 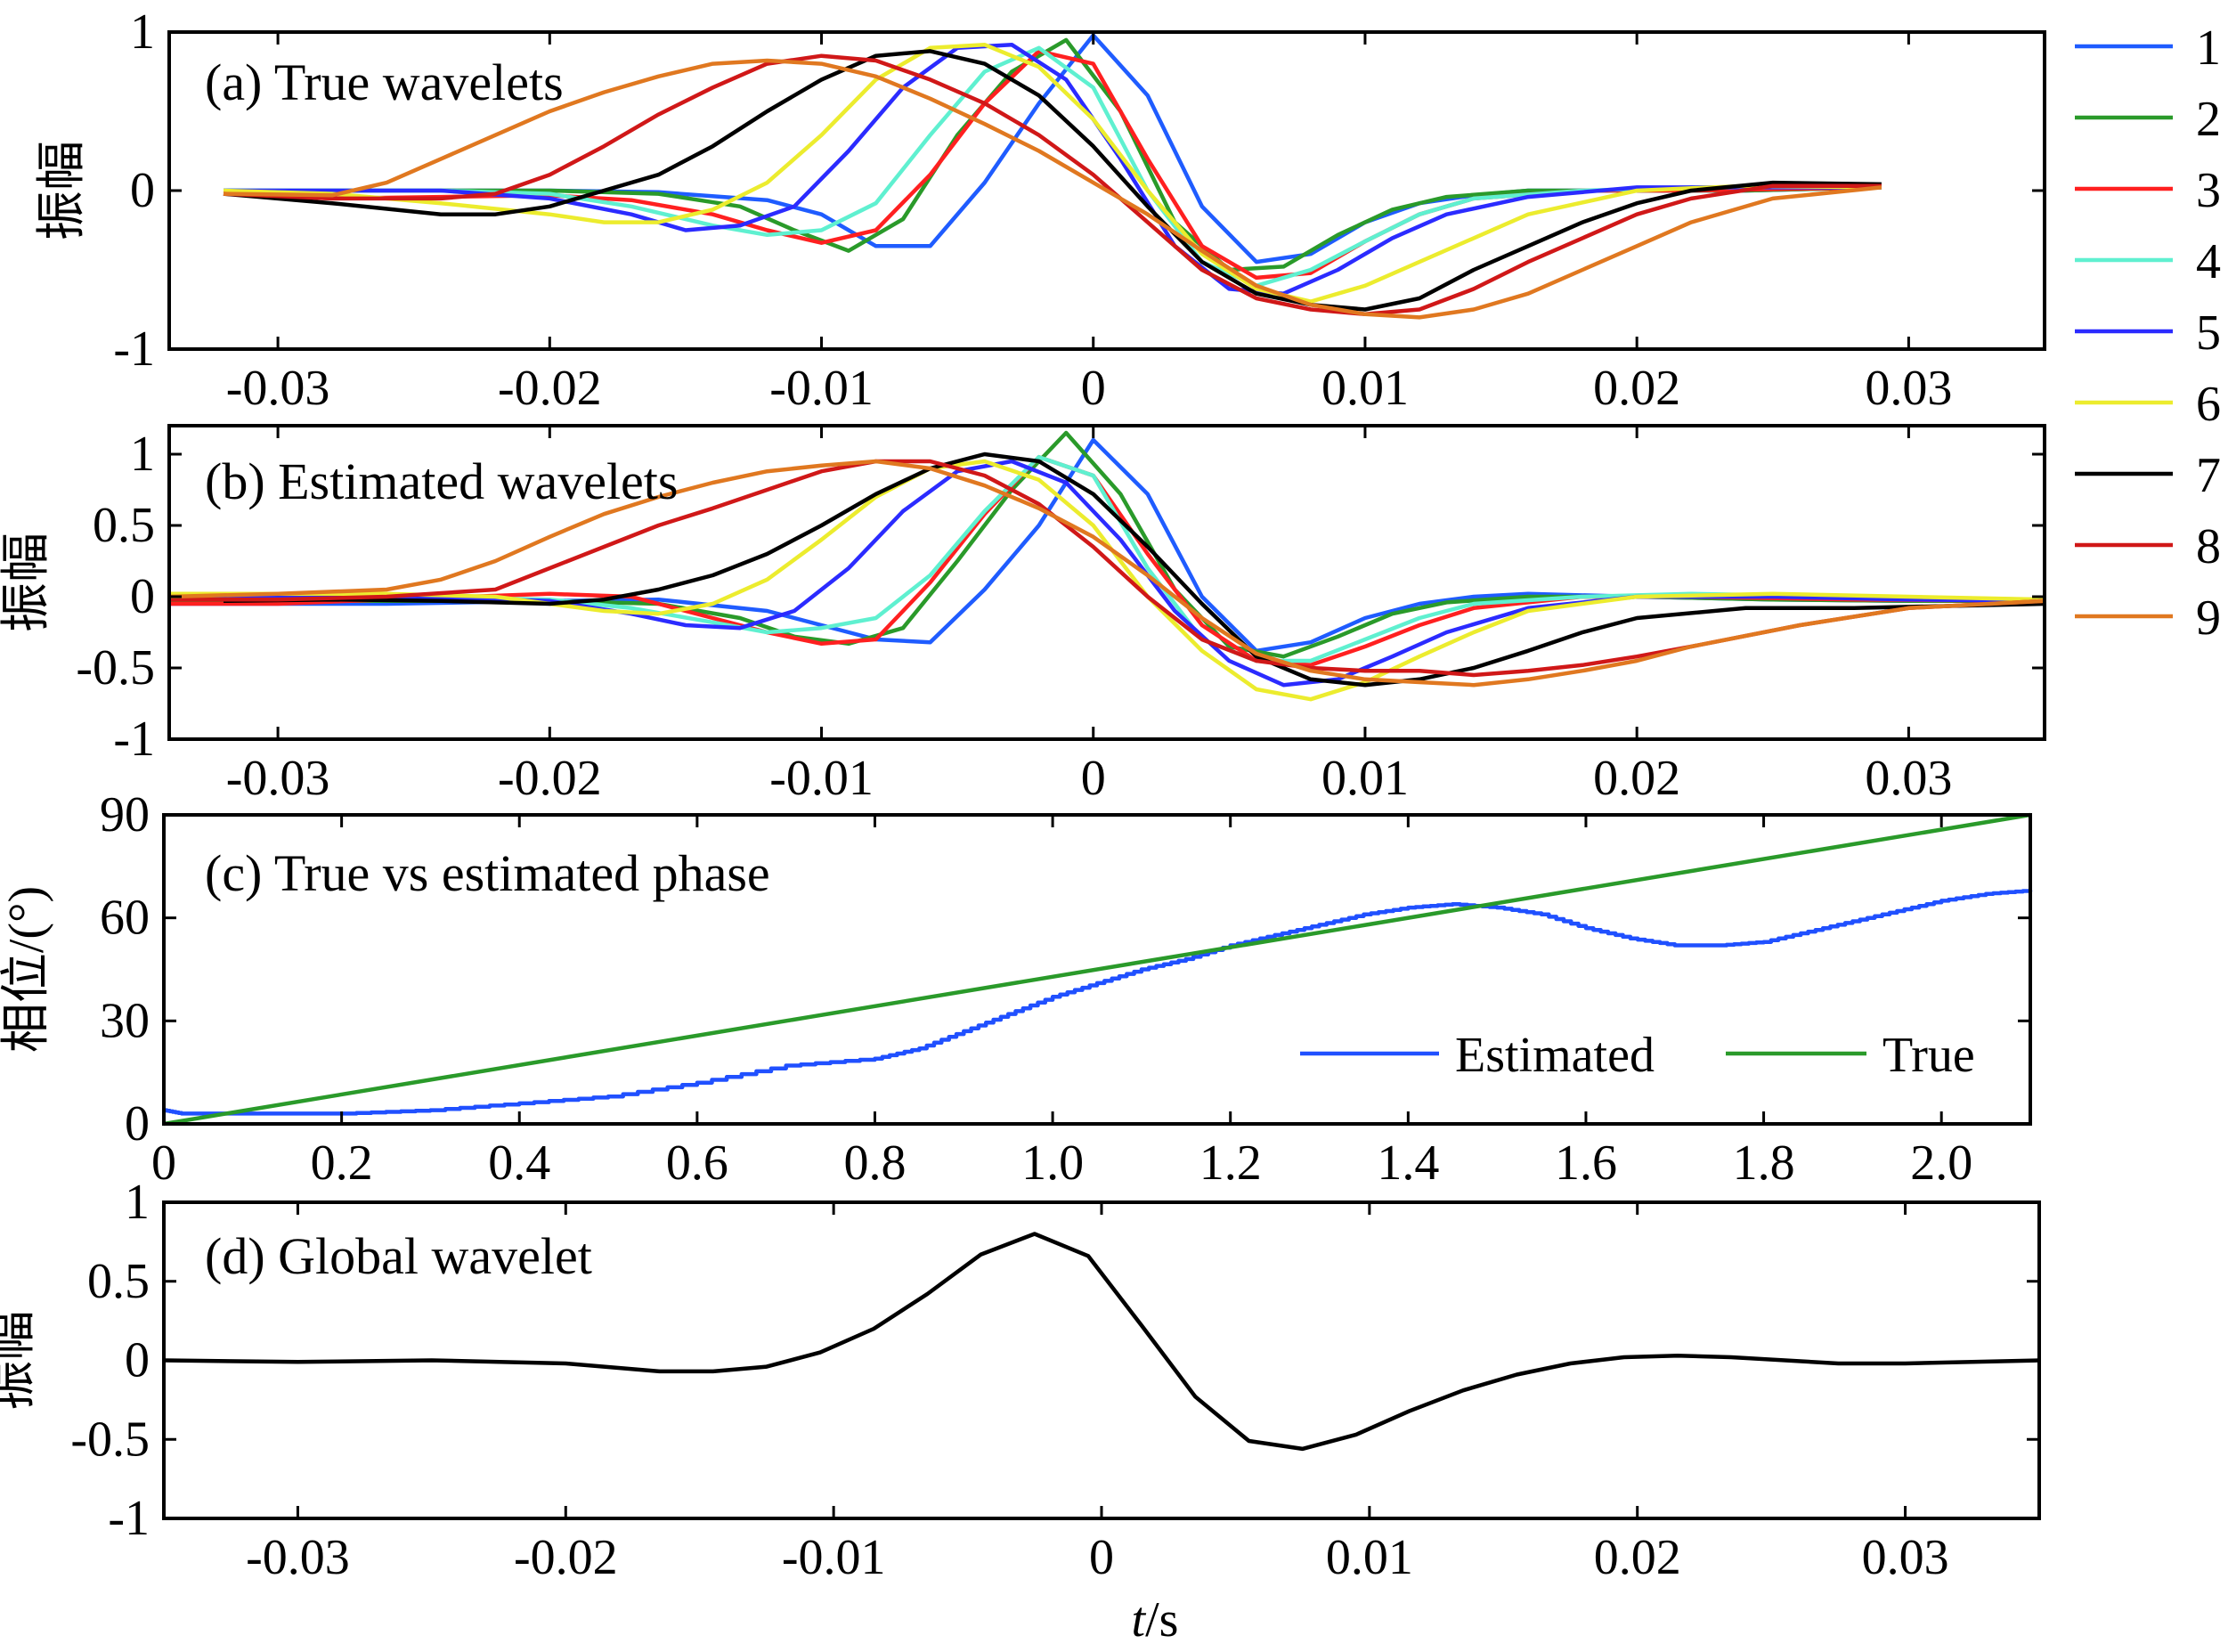 What do you see at coordinates (278, 778) in the screenshot?
I see `x-tick-label-b: -0.03` at bounding box center [278, 778].